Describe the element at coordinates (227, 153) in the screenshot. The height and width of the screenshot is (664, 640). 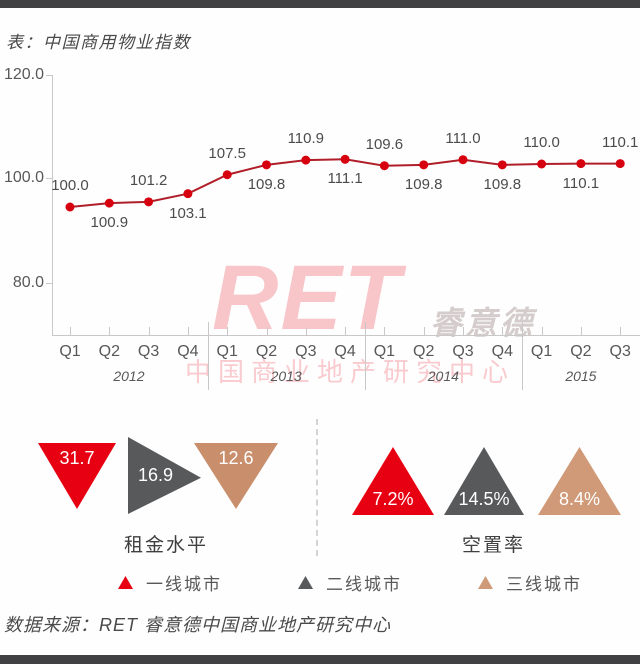
I see `data-point-value-label: 107.5` at that location.